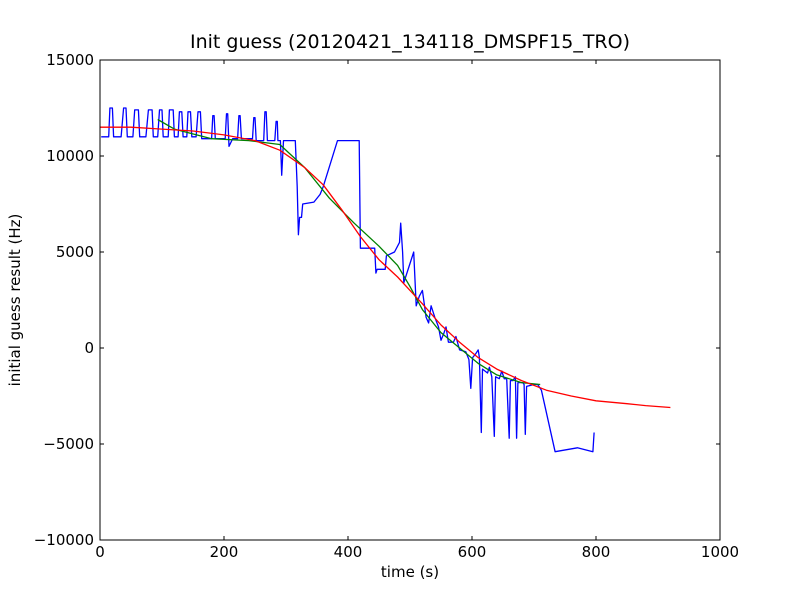 Image resolution: width=800 pixels, height=600 pixels. I want to click on y-tick-label: −5000, so click(68, 444).